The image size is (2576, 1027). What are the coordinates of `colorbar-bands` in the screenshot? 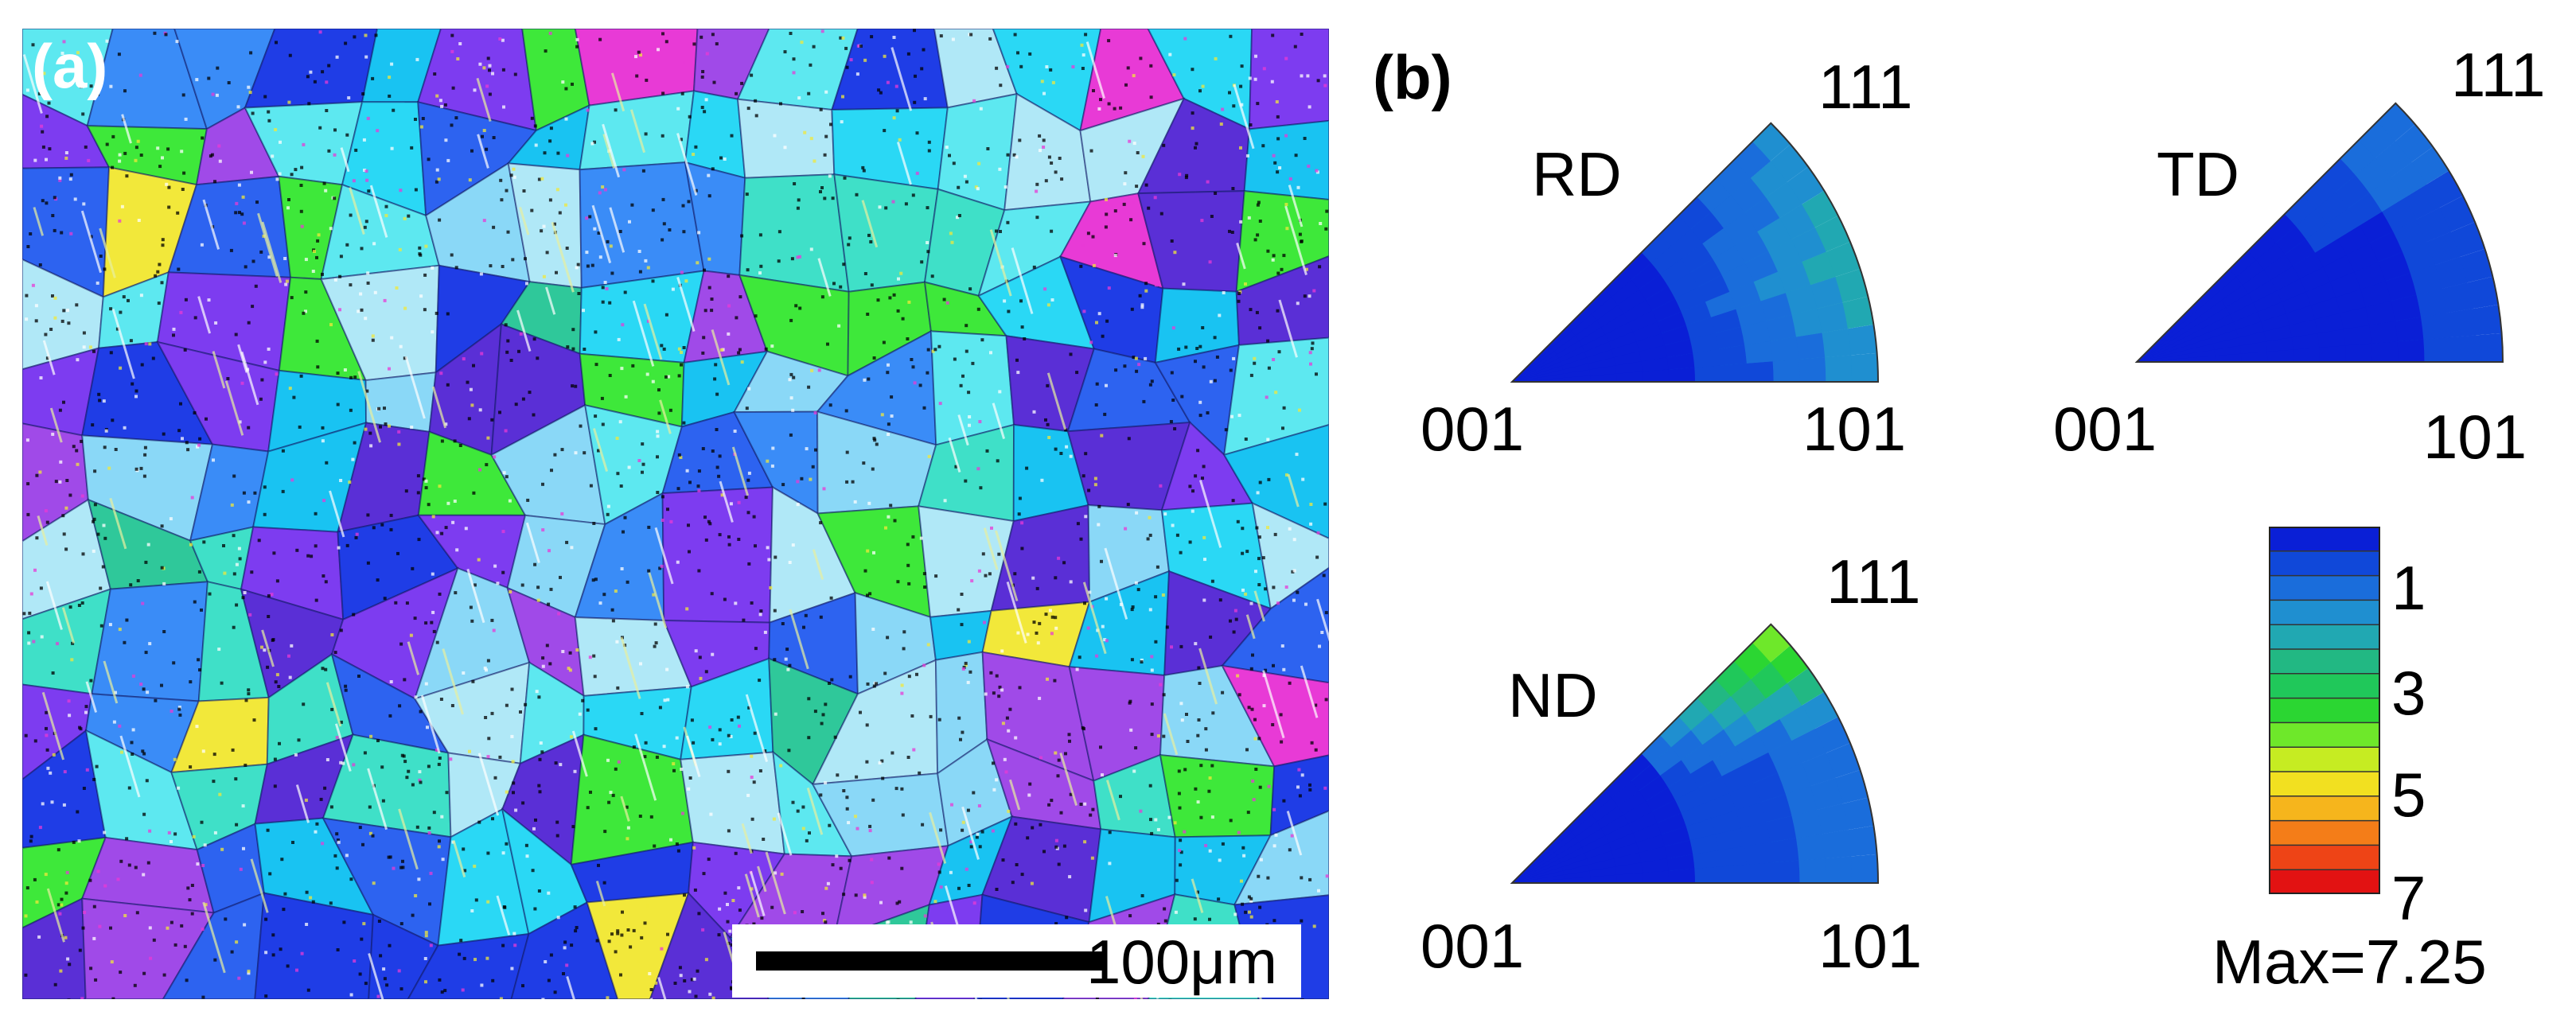 It's located at (2324, 710).